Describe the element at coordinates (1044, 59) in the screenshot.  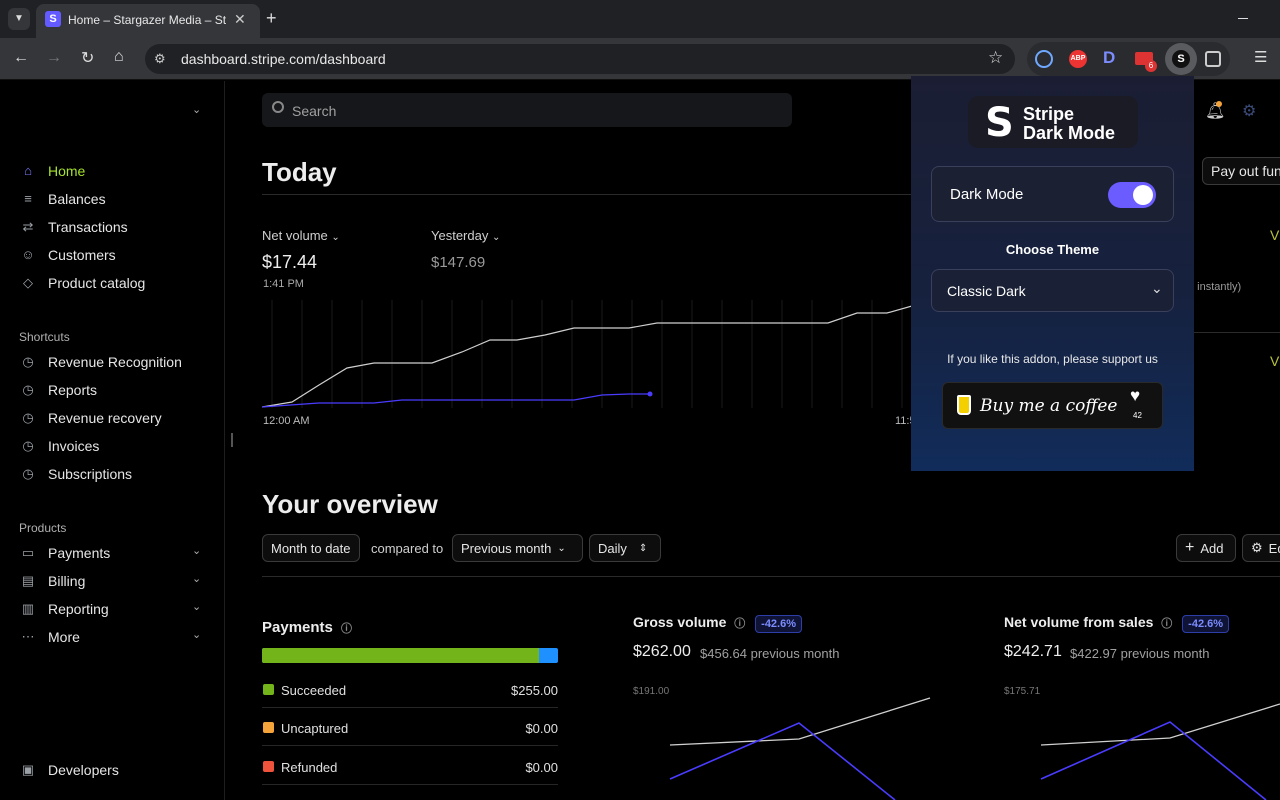
I see `vpn-extension-icon` at that location.